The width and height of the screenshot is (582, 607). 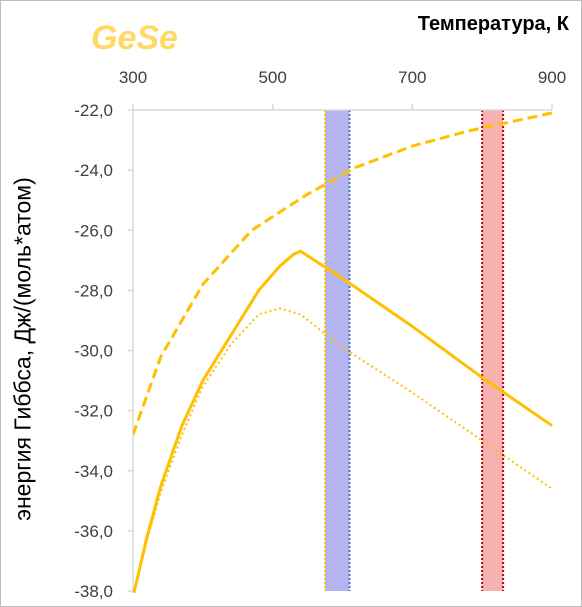 I want to click on y-tick-label: -24,0, so click(x=93, y=170).